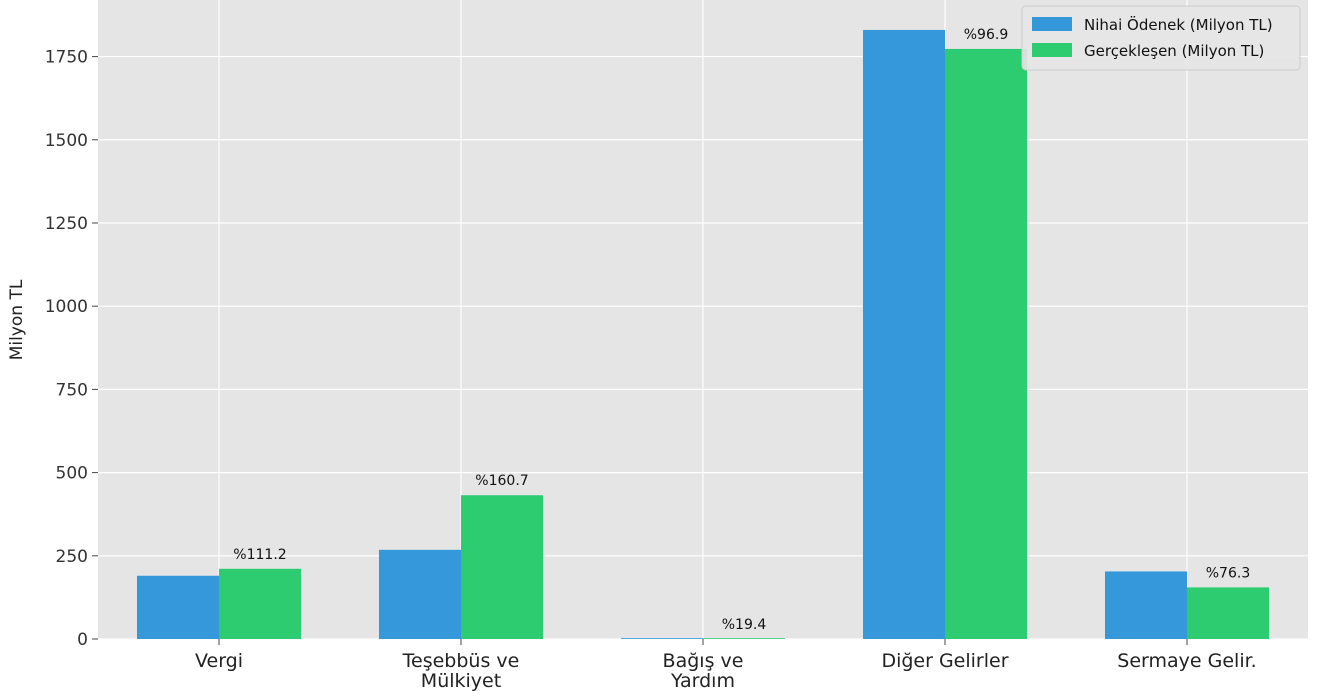 This screenshot has width=1320, height=700. What do you see at coordinates (82, 640) in the screenshot?
I see `y-tick-label: 0` at bounding box center [82, 640].